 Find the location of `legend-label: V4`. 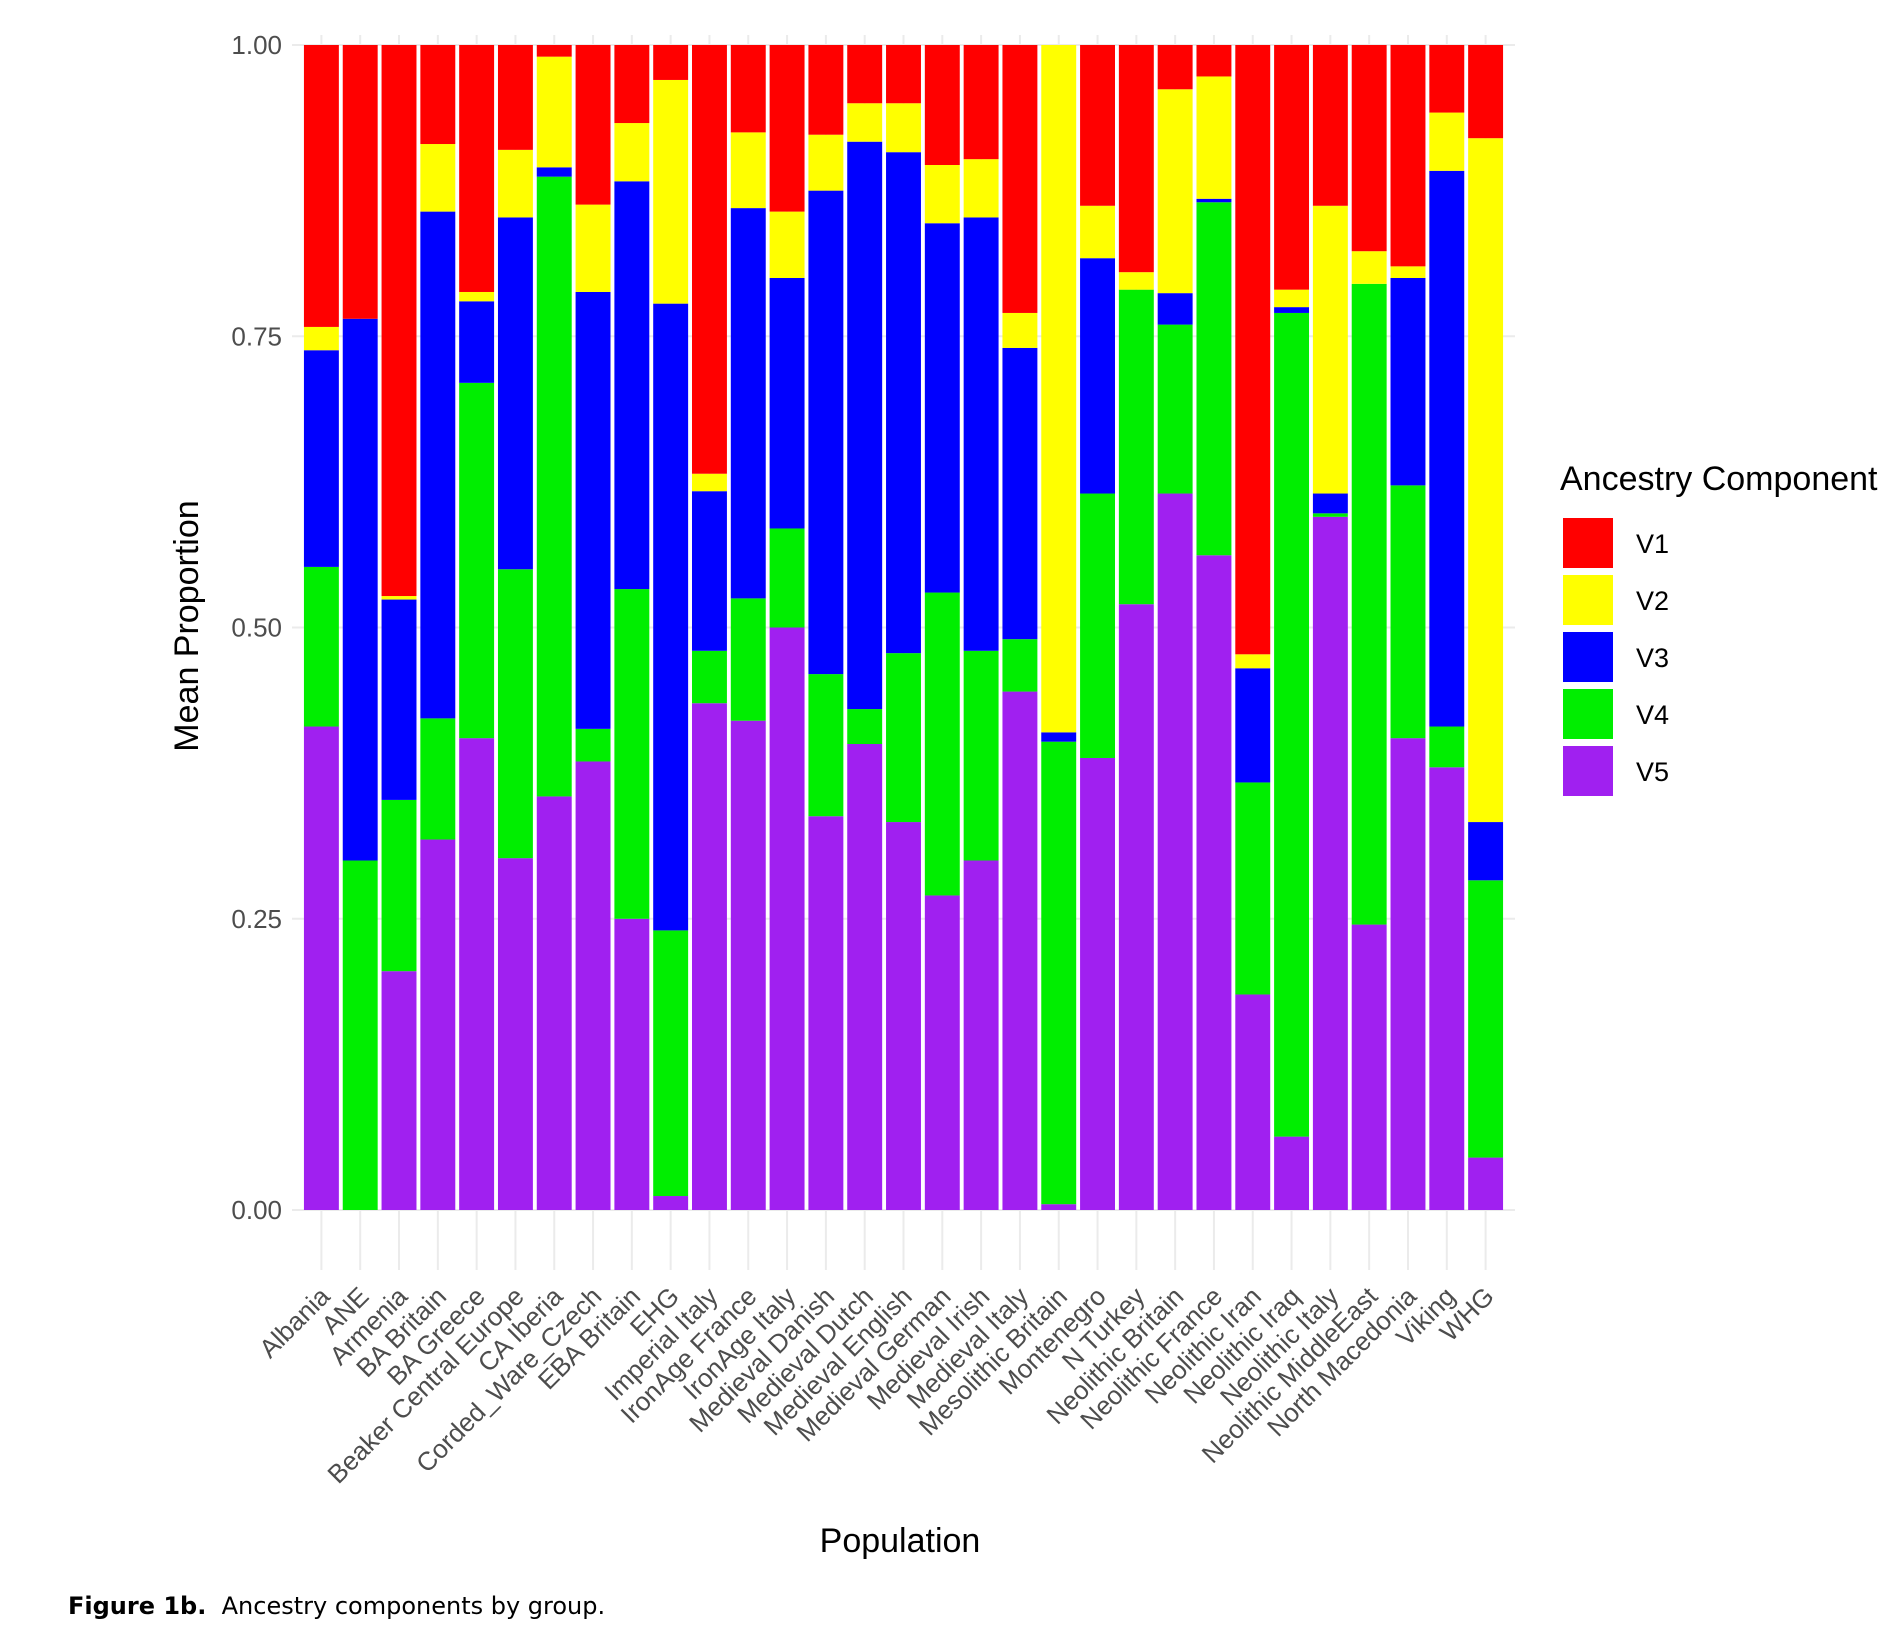

legend-label: V4 is located at coordinates (1652, 715).